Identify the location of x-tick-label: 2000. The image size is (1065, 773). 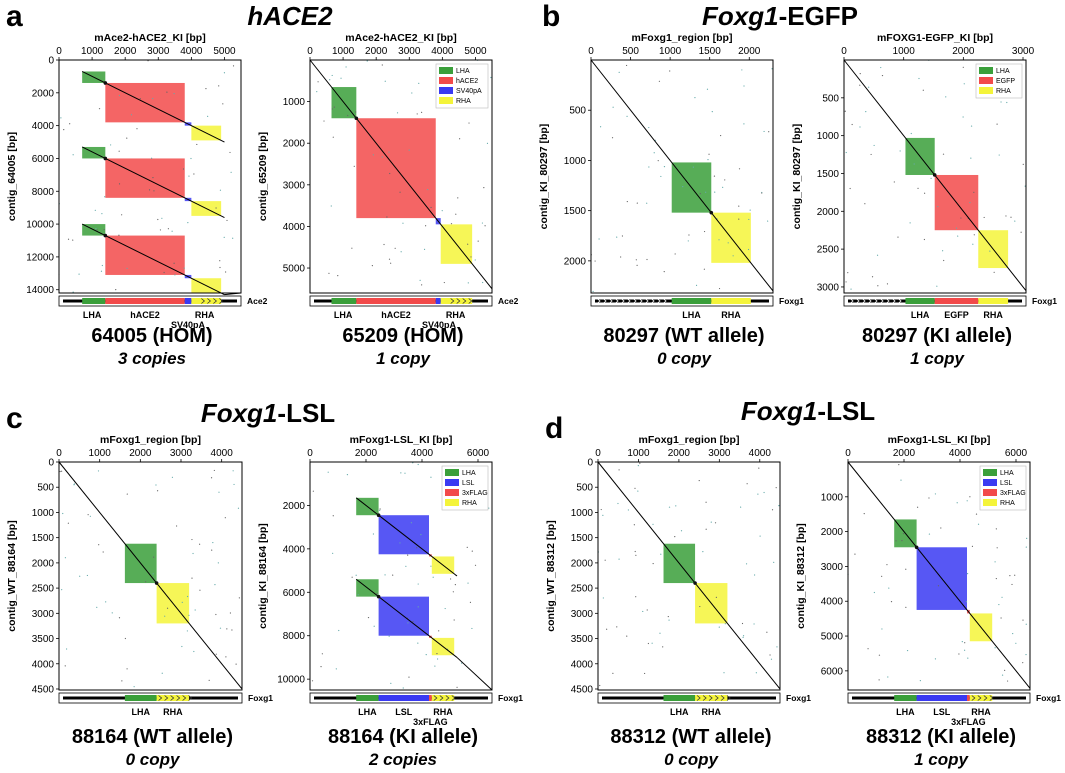
(376, 51).